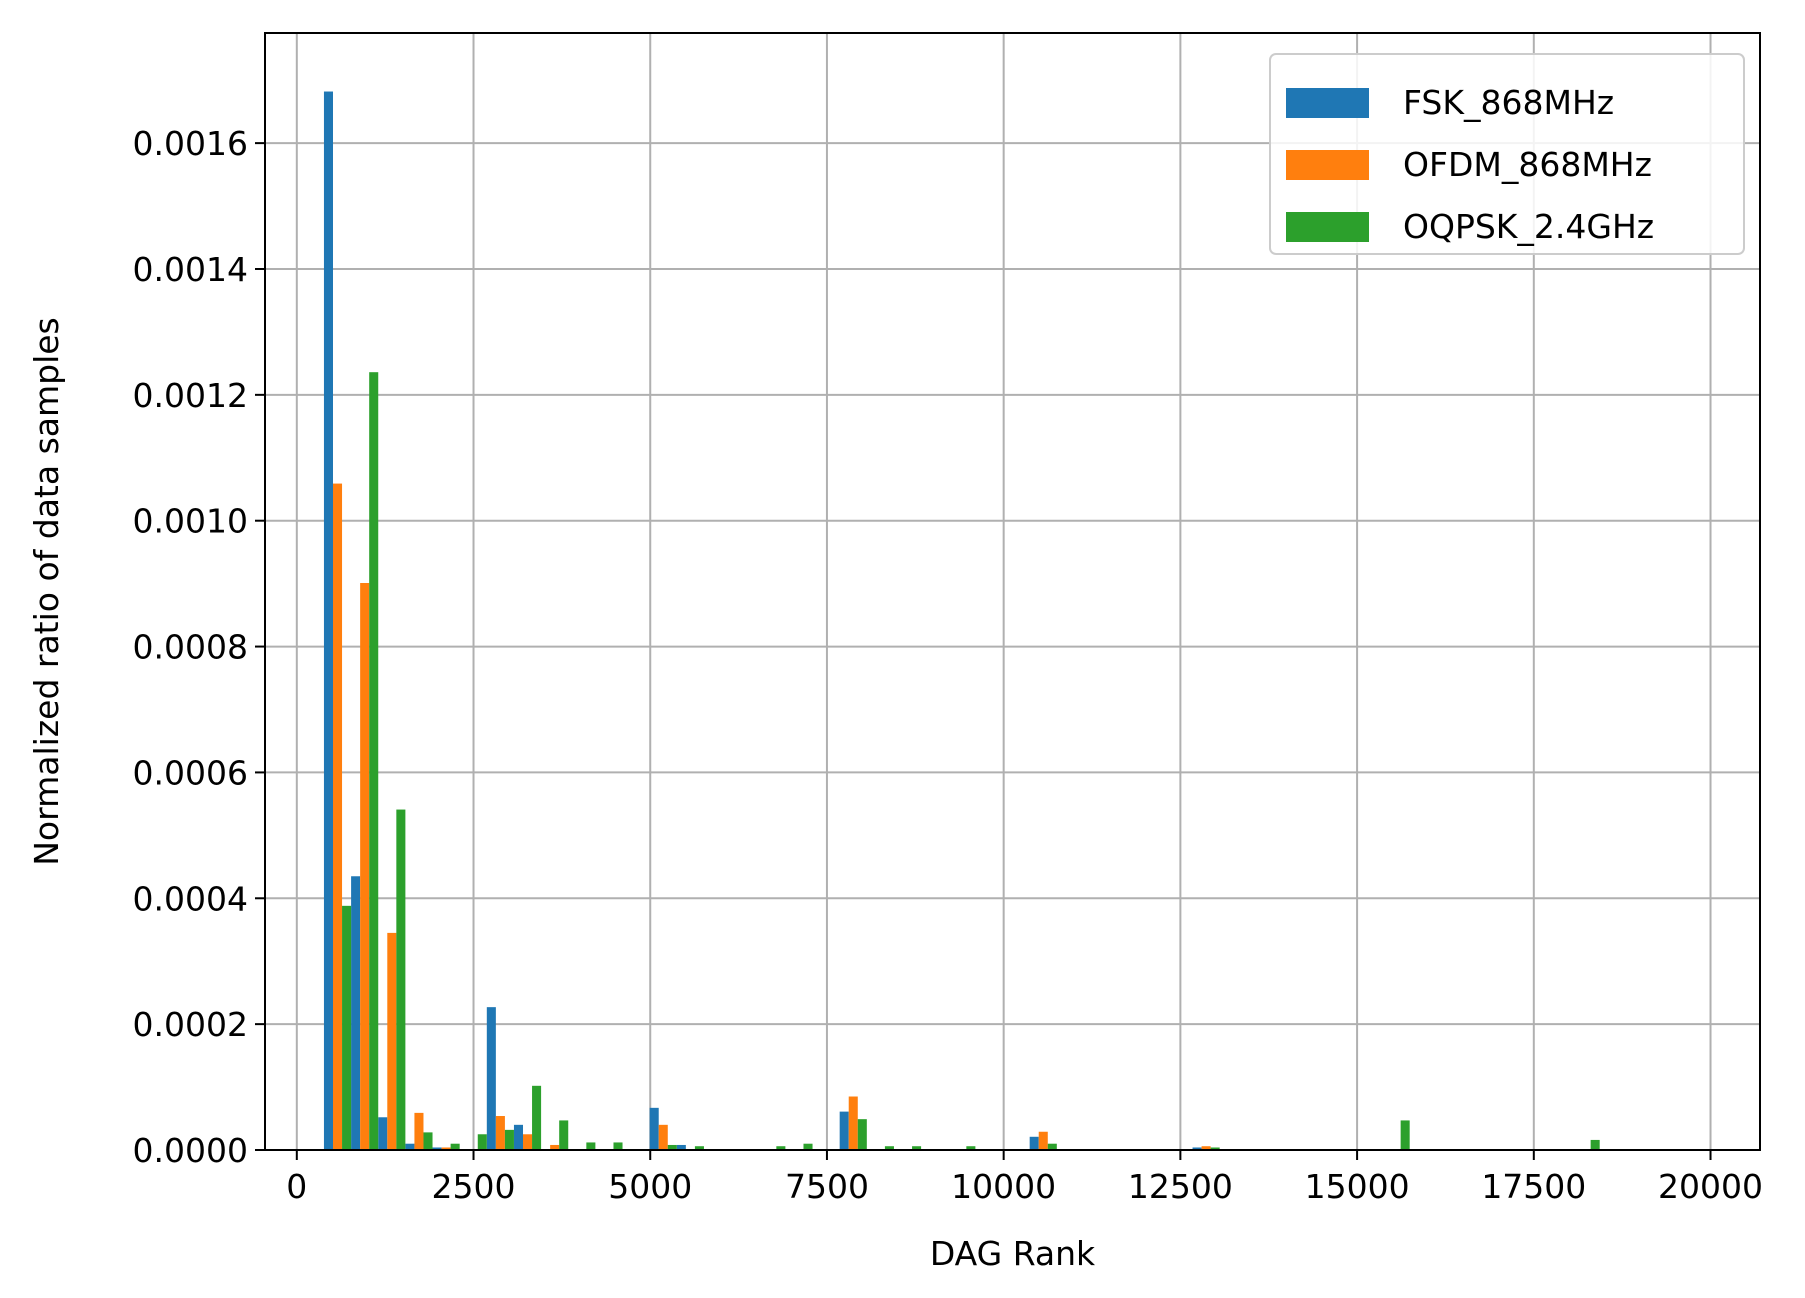 The width and height of the screenshot is (1805, 1298). What do you see at coordinates (190, 898) in the screenshot?
I see `y-tick-label: 0.0004` at bounding box center [190, 898].